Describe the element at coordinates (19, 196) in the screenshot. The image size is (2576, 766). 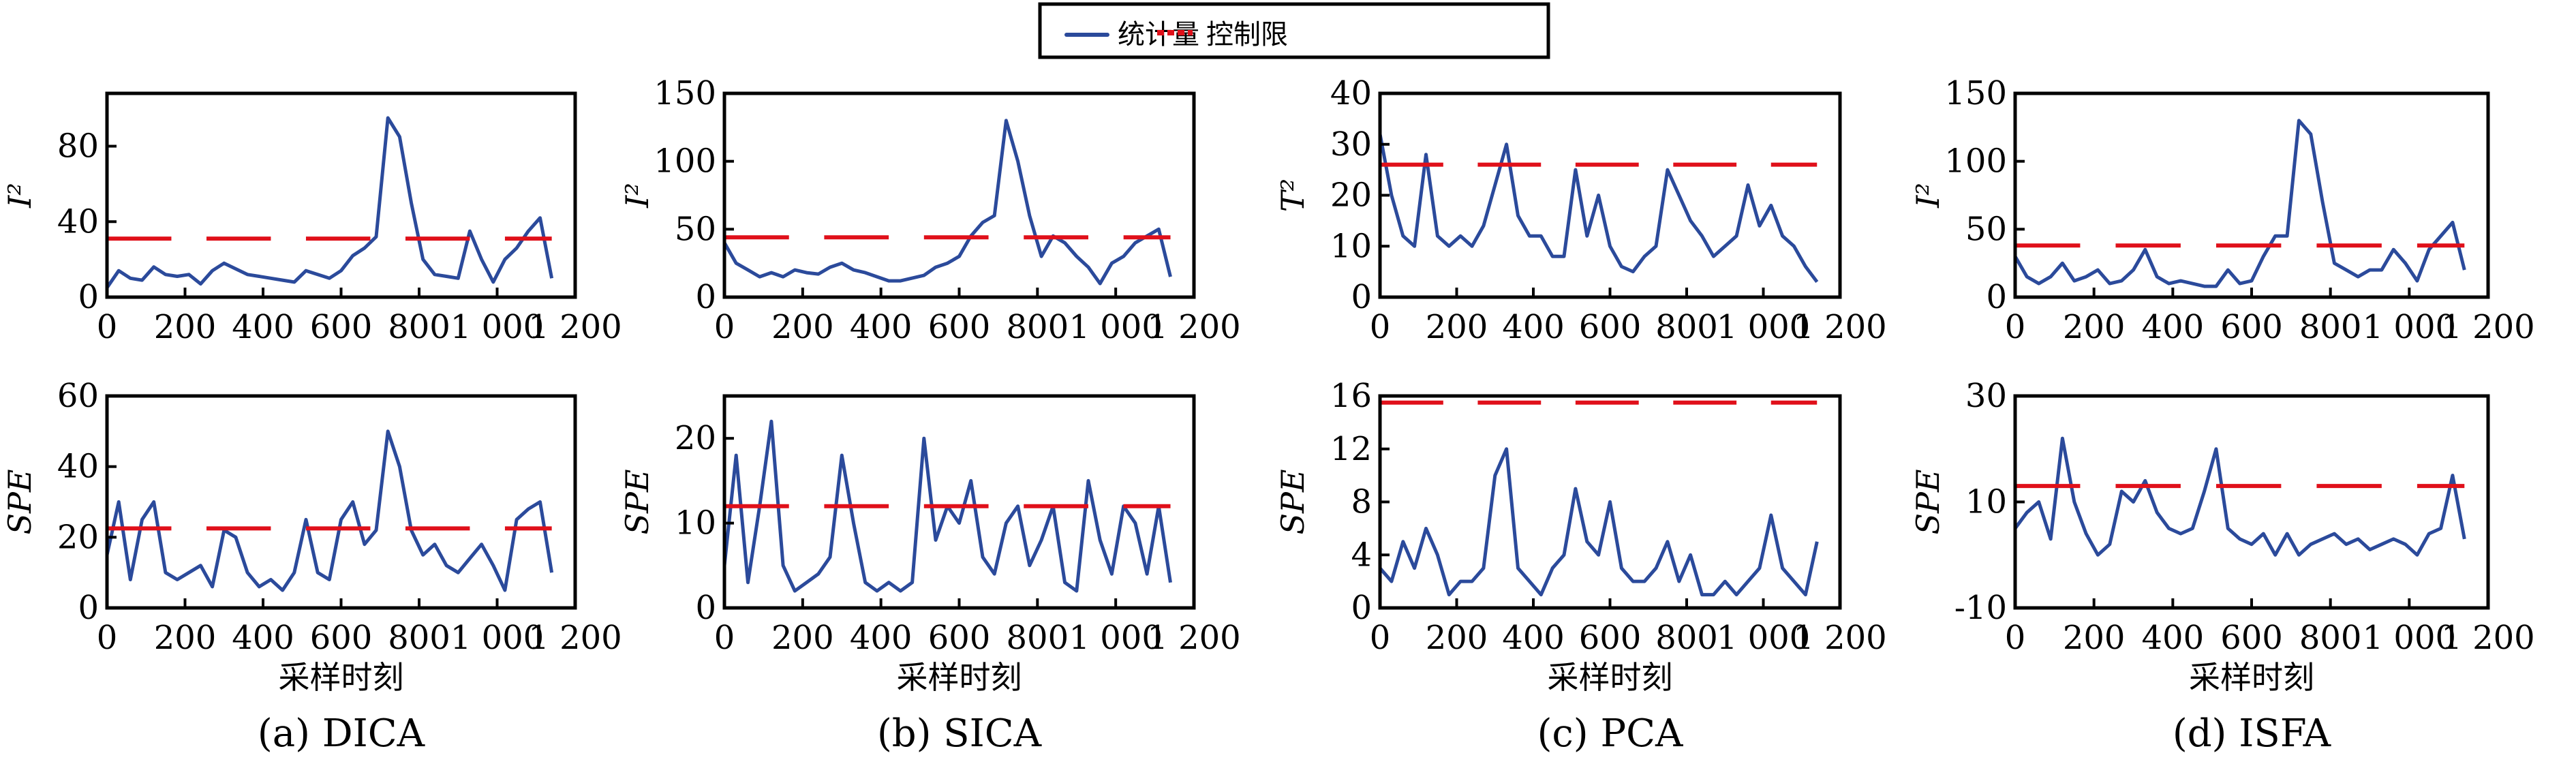
I see `y-axis-label: I²` at that location.